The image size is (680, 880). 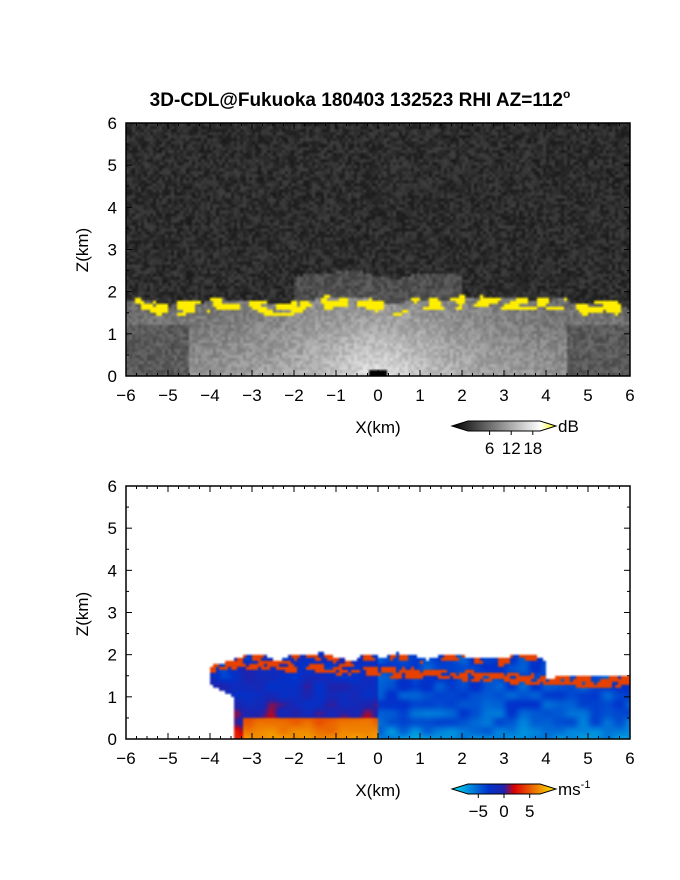 I want to click on colorbar-tick-label: 0, so click(x=503, y=811).